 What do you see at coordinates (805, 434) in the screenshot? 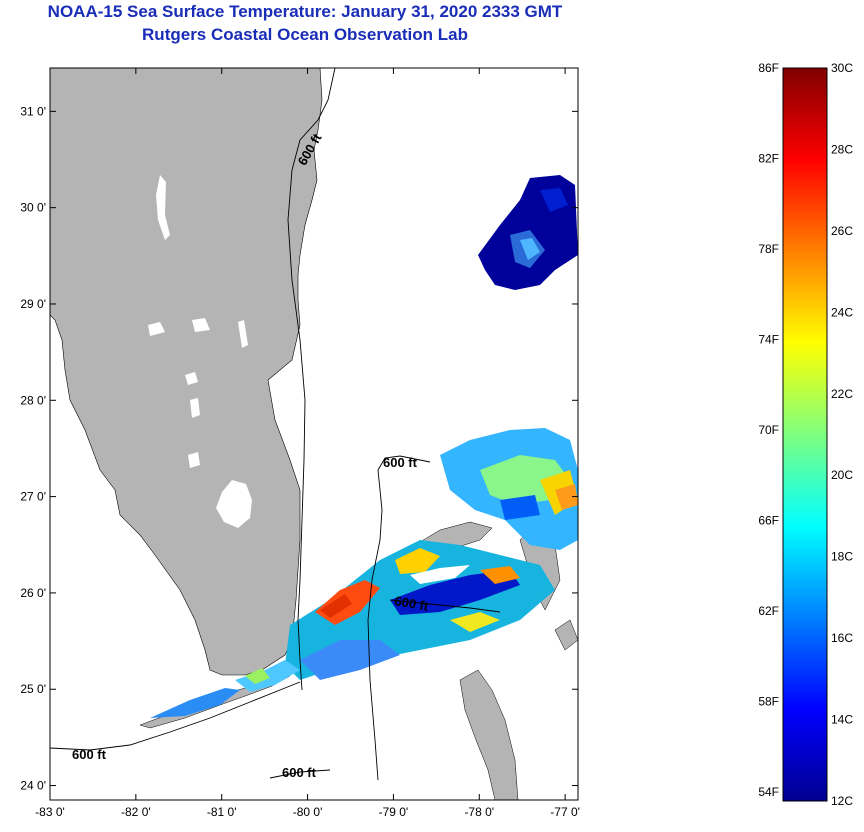
I see `colorbar-gradient` at bounding box center [805, 434].